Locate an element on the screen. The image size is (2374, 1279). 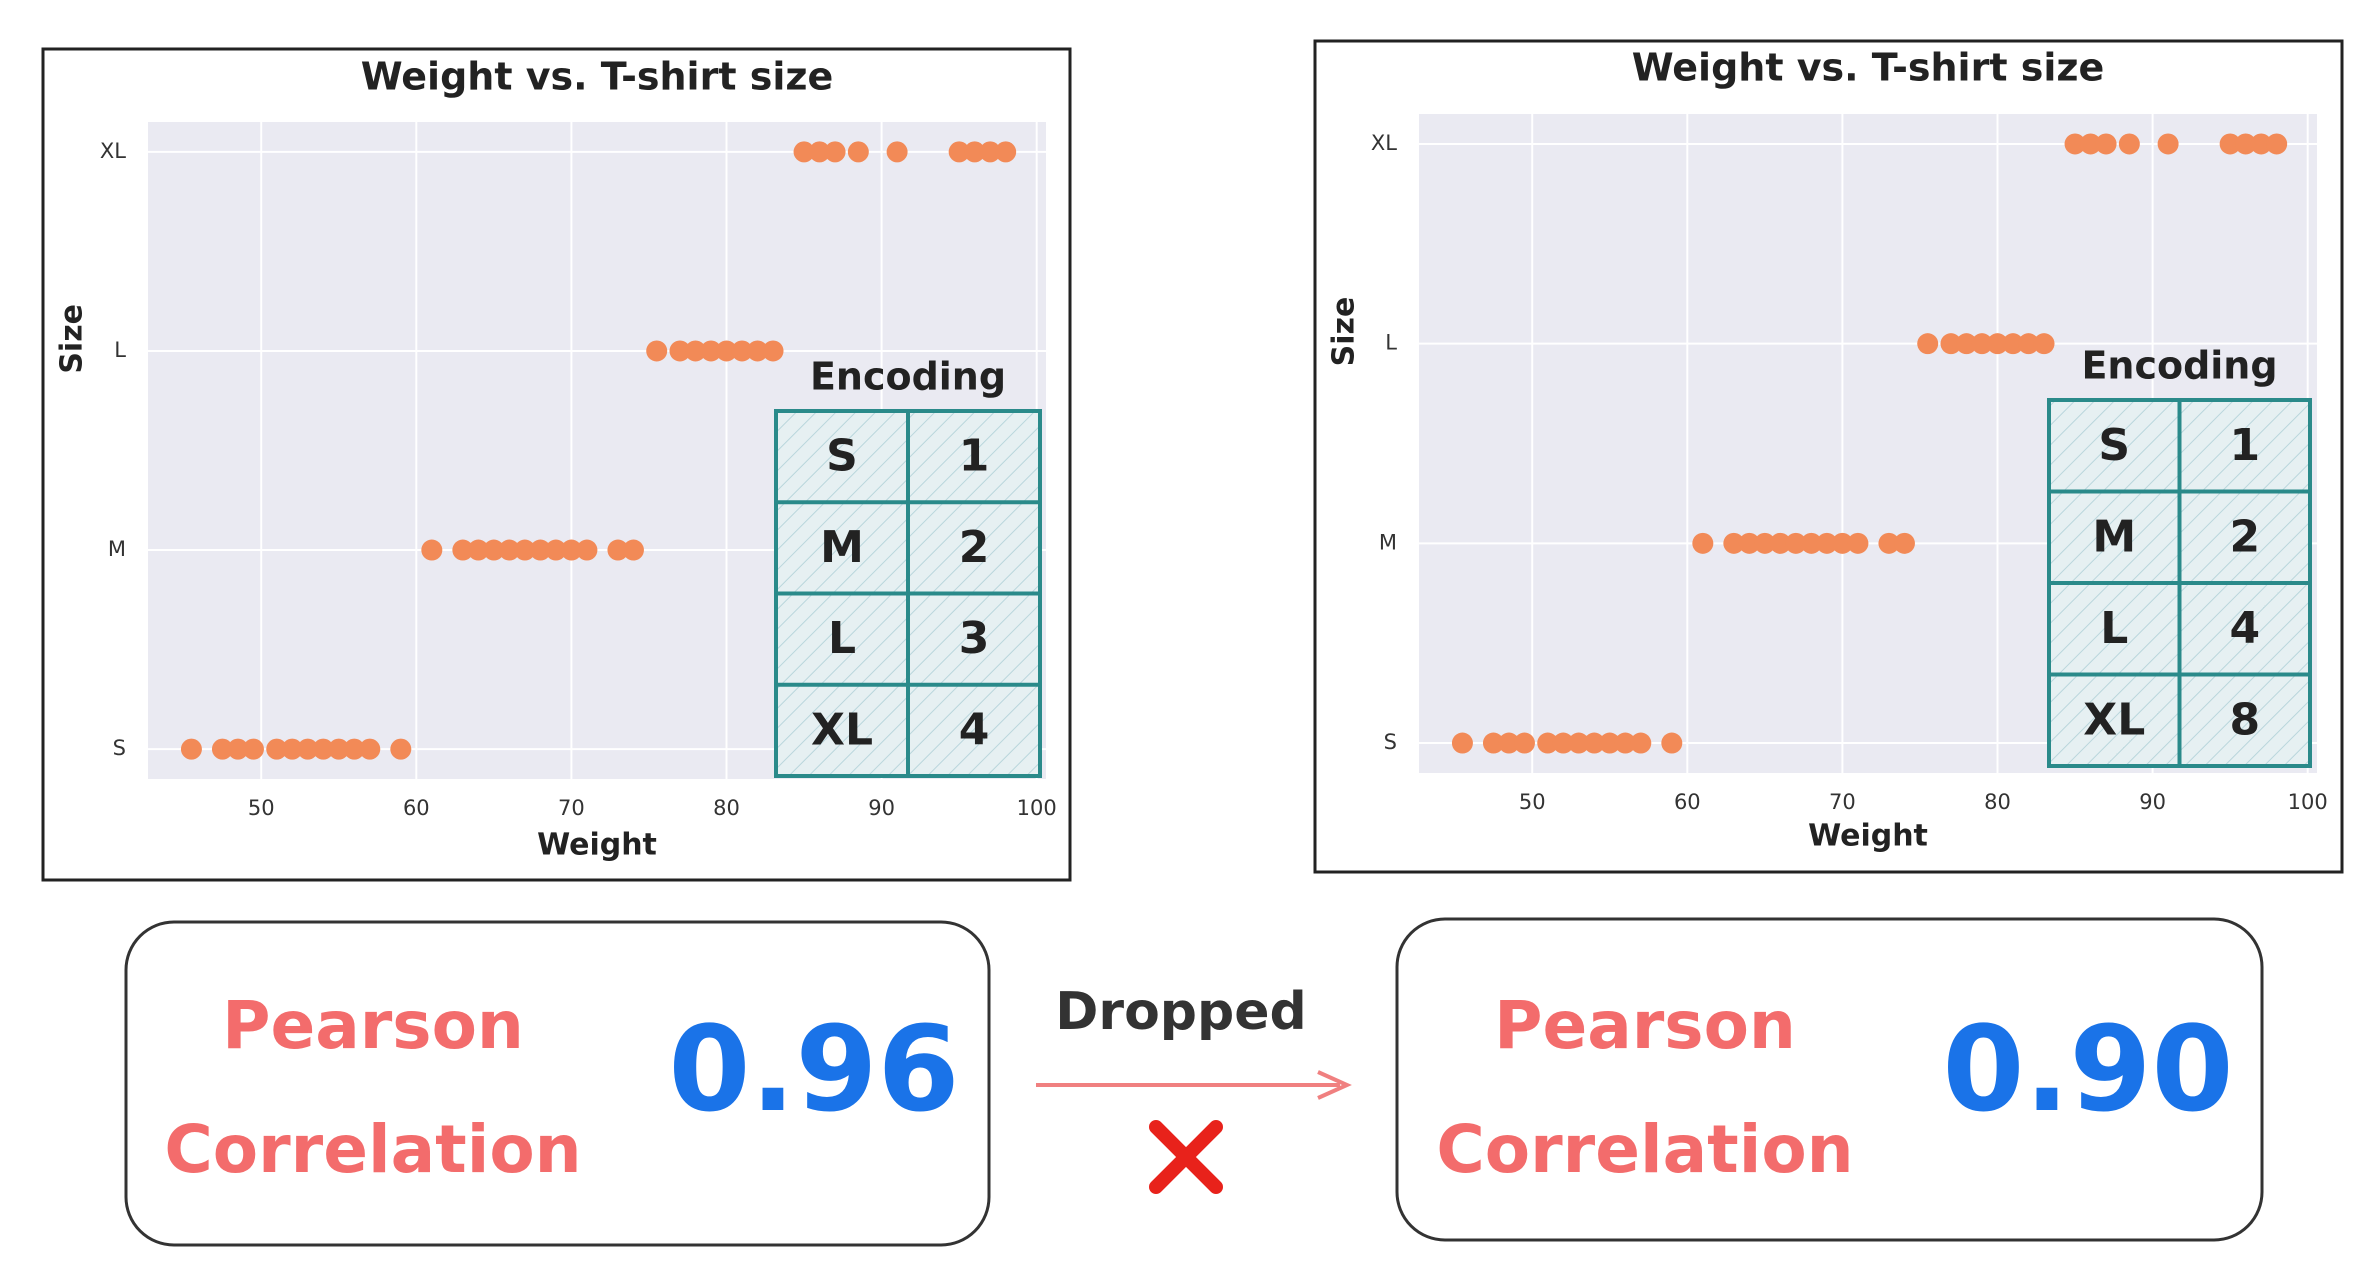
table-cell: 1 is located at coordinates (2244, 445).